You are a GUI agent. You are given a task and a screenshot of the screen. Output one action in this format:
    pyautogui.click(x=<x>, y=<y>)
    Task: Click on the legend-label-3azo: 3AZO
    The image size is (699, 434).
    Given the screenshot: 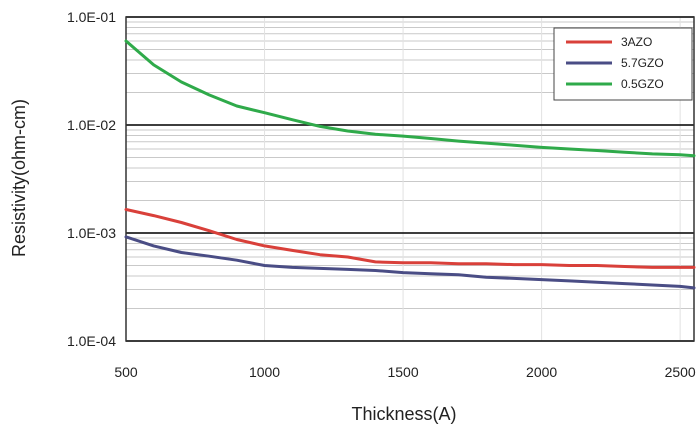 What is the action you would take?
    pyautogui.click(x=636, y=42)
    